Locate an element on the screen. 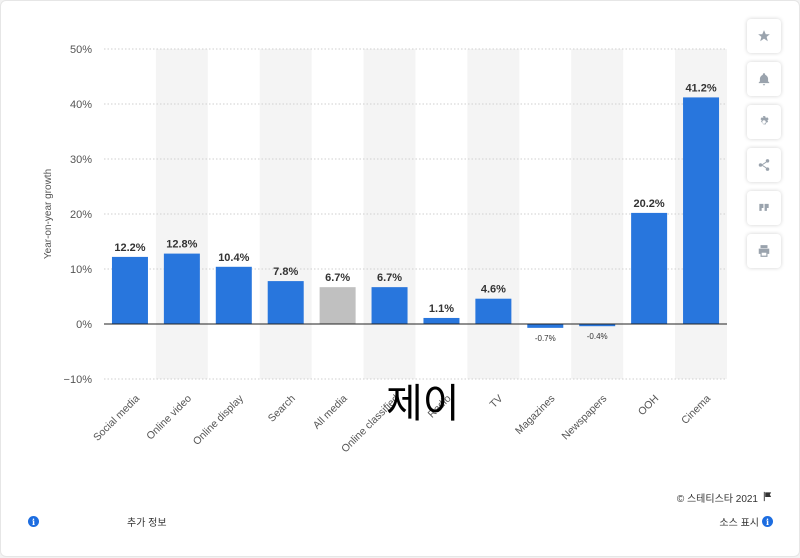  additional-info-link: i 추가 정보 is located at coordinates (97, 521).